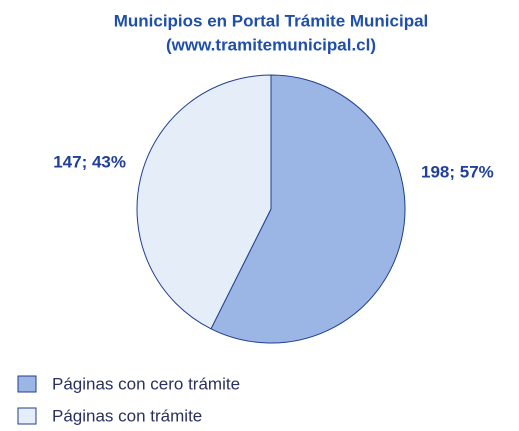 The width and height of the screenshot is (519, 431). I want to click on value-label: 198; 57%, so click(457, 171).